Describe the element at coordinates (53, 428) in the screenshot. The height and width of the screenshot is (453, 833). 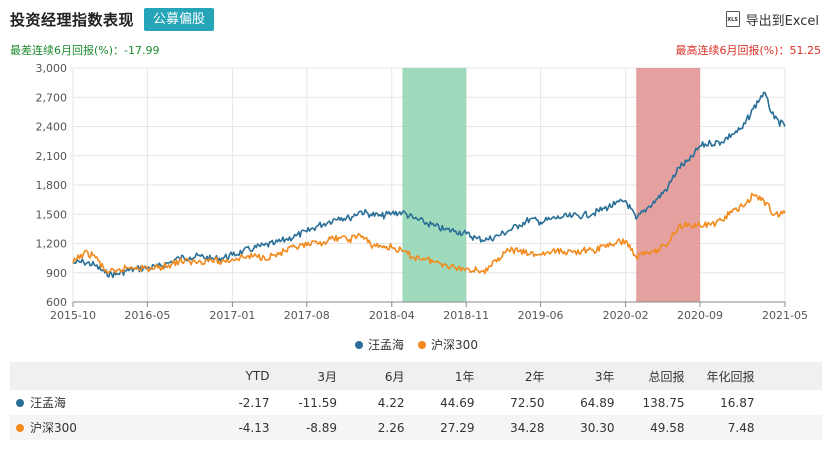
I see `row-name: 沪深300` at that location.